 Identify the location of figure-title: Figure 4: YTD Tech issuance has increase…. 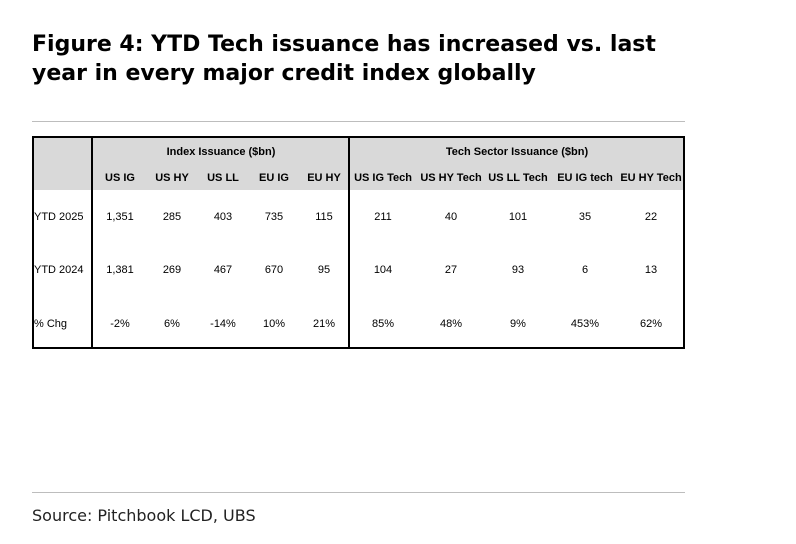
(344, 59).